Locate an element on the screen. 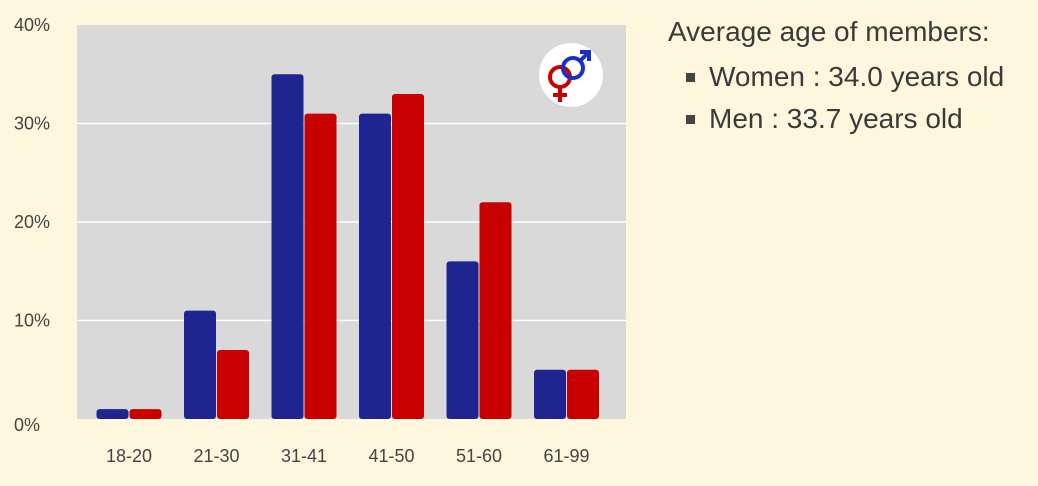  x-tick-label: 21-30 is located at coordinates (216, 456).